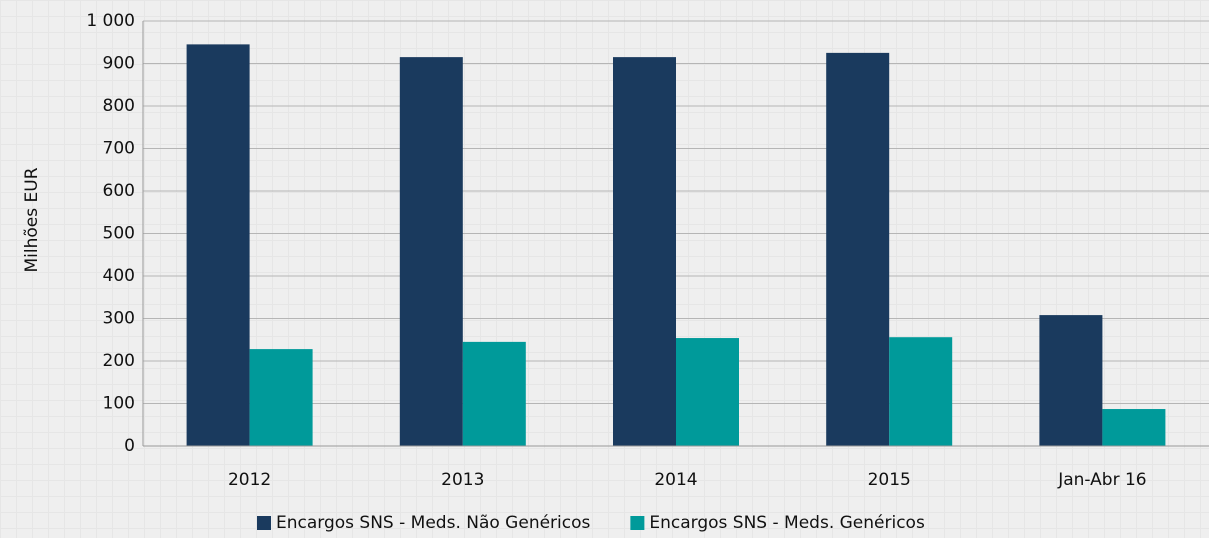  What do you see at coordinates (119, 149) in the screenshot?
I see `y-tick-label: 700` at bounding box center [119, 149].